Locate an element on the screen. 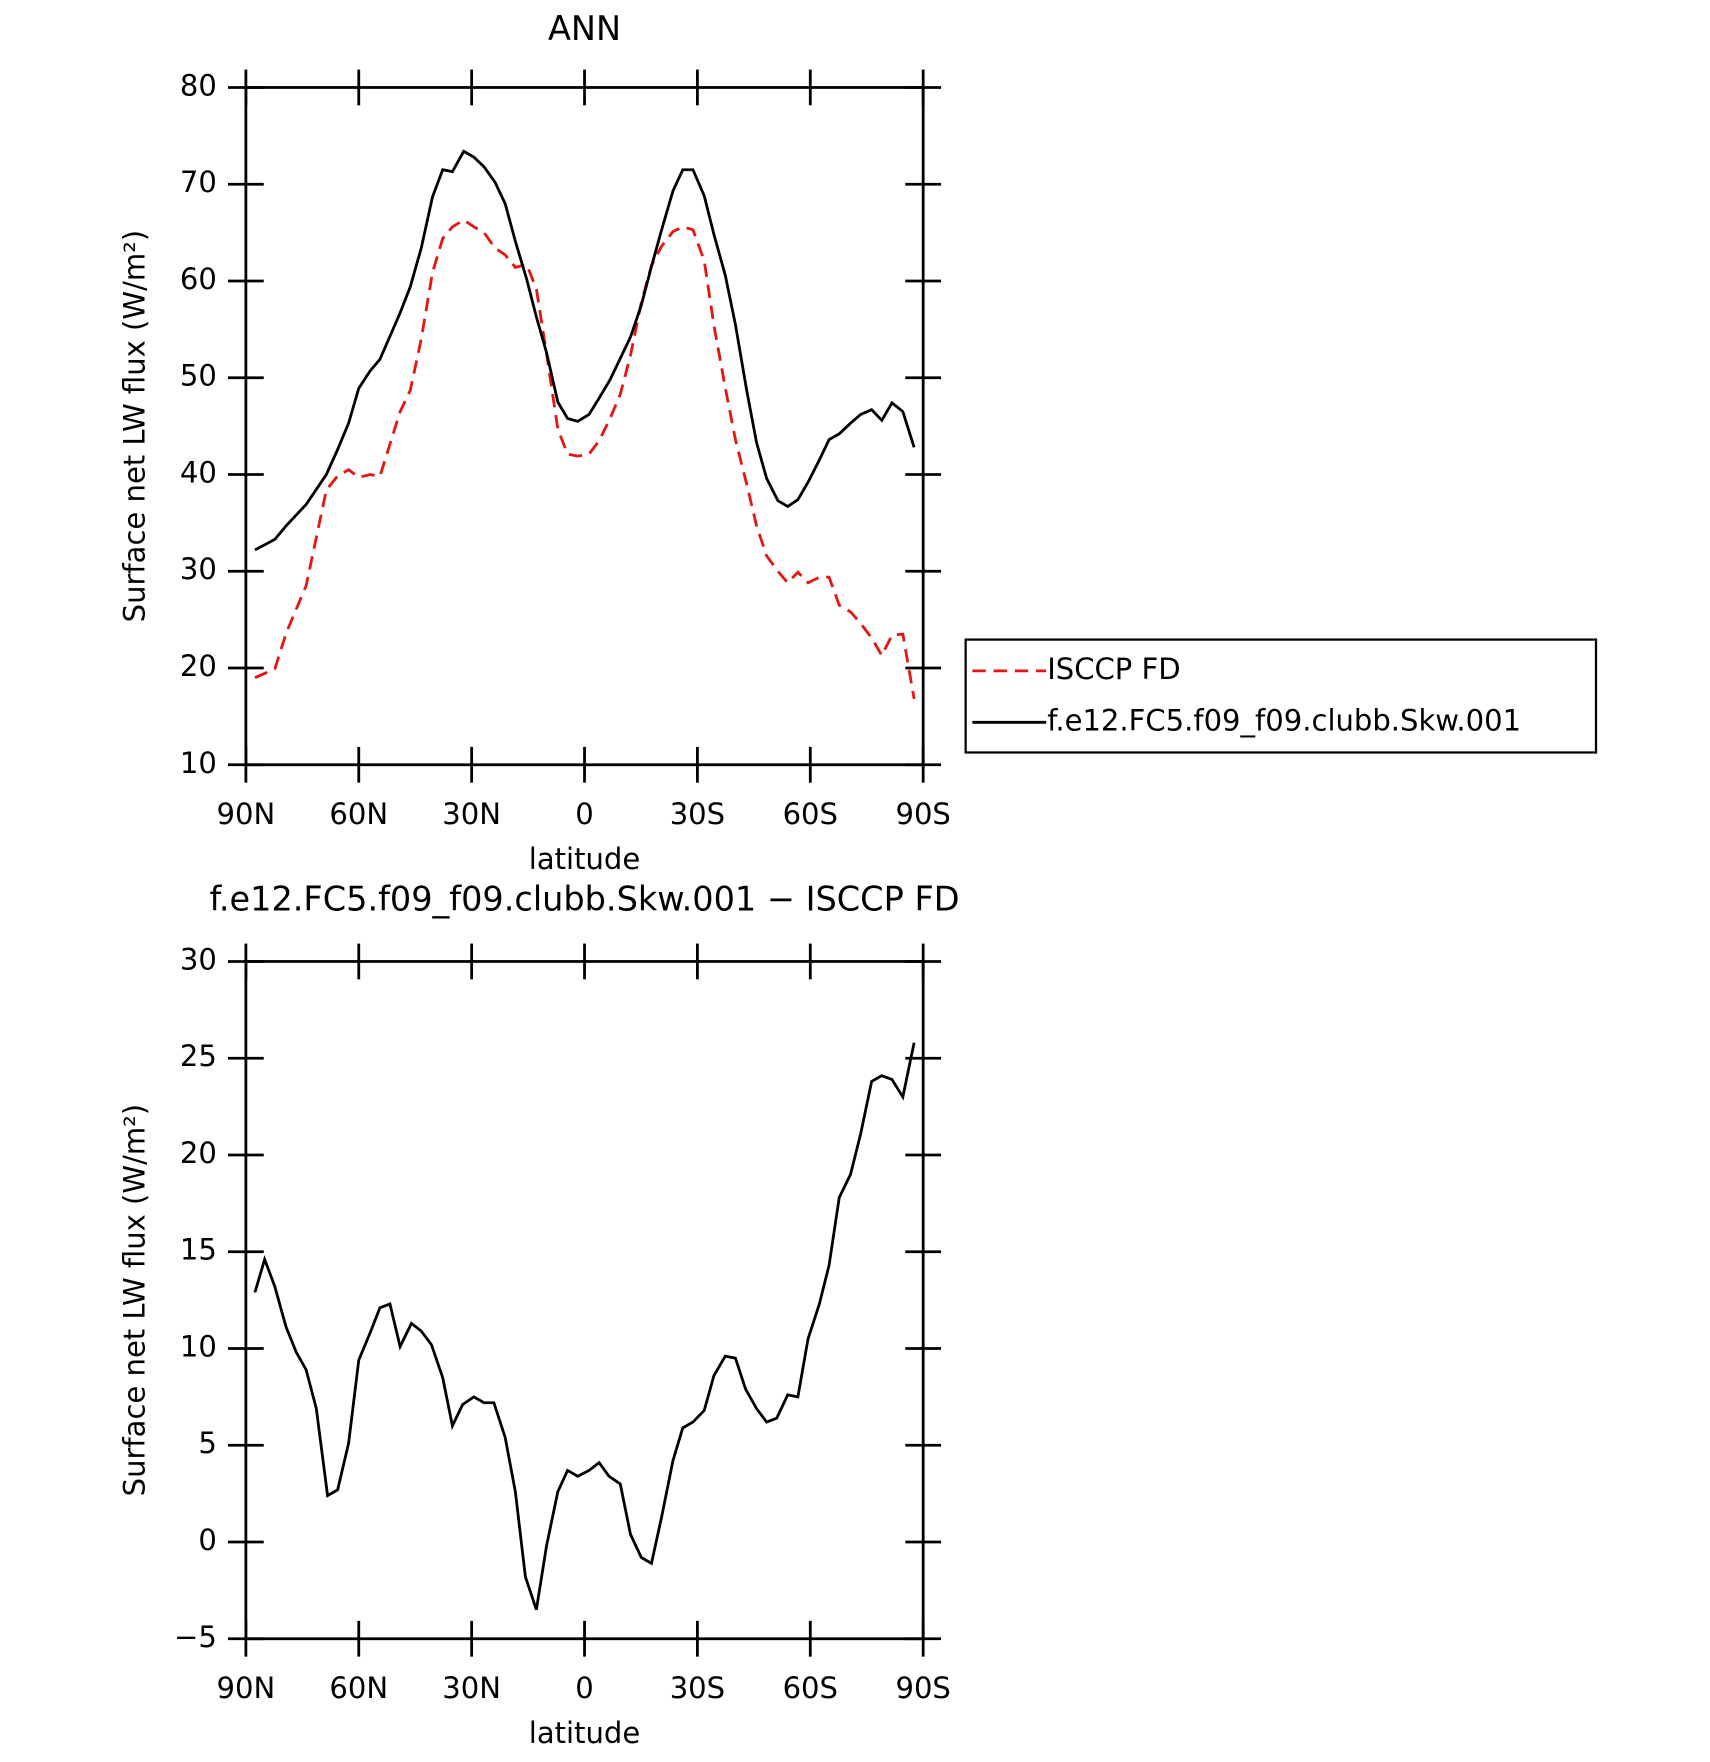 Image resolution: width=1710 pixels, height=1762 pixels. legend-label: f.e12.FC5.f09_f09.clubb.Skw.001 is located at coordinates (1284, 720).